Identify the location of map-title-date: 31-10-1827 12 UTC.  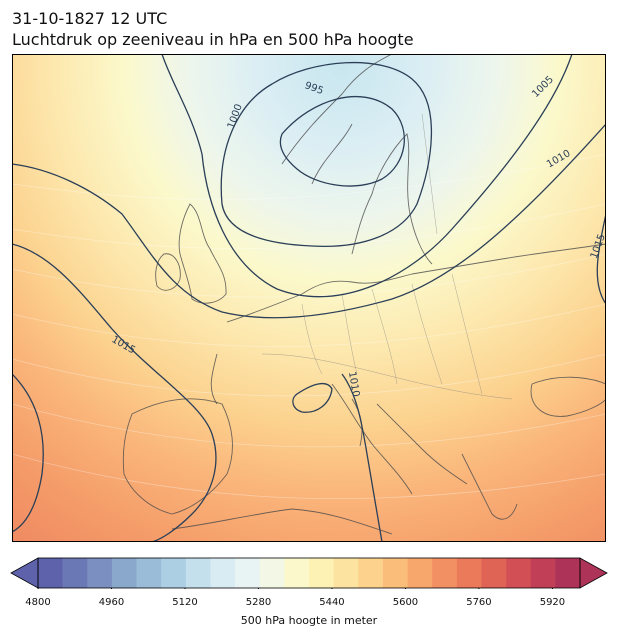
(90, 18).